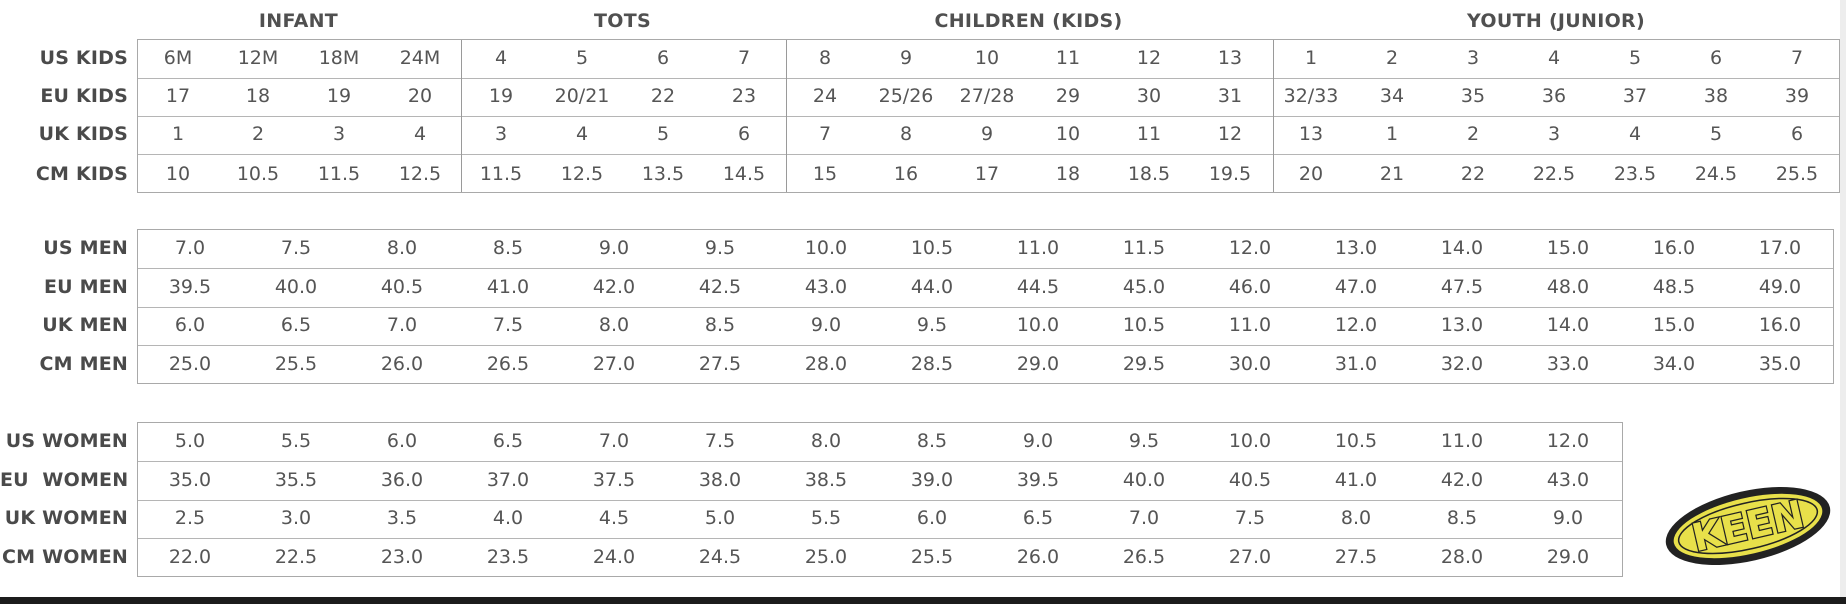  I want to click on women-size-cell: 22.5, so click(296, 557).